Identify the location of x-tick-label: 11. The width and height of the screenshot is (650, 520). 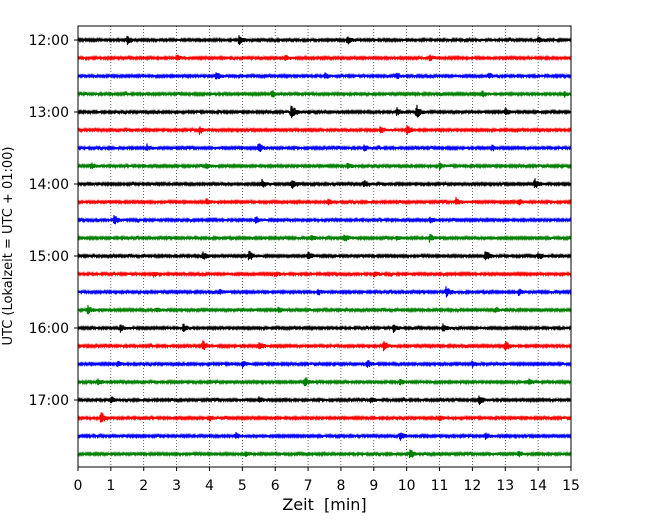
(440, 486).